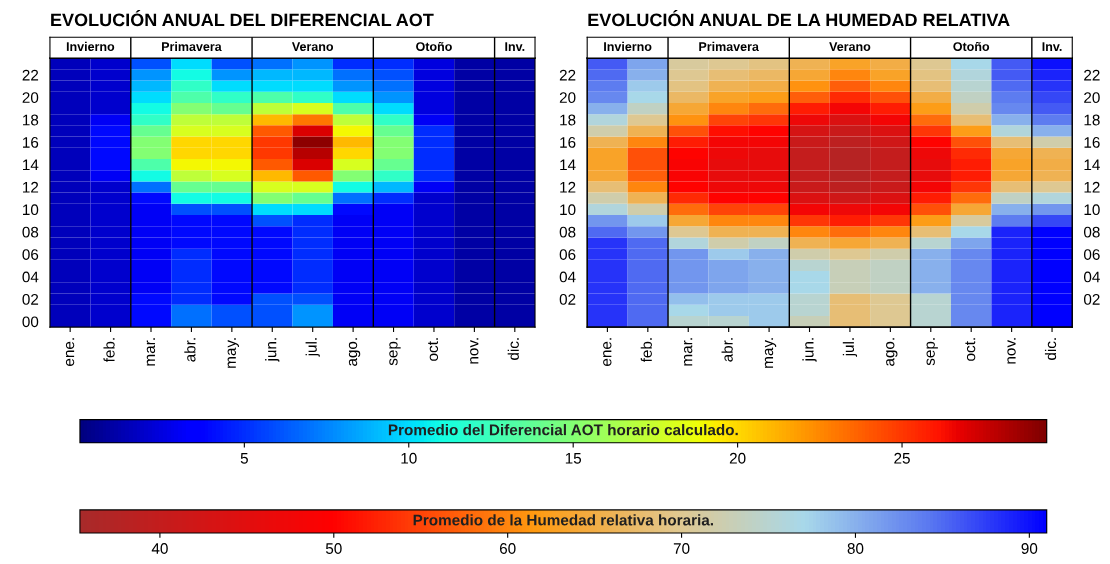  Describe the element at coordinates (159, 548) in the screenshot. I see `color-bar-label: 40` at that location.